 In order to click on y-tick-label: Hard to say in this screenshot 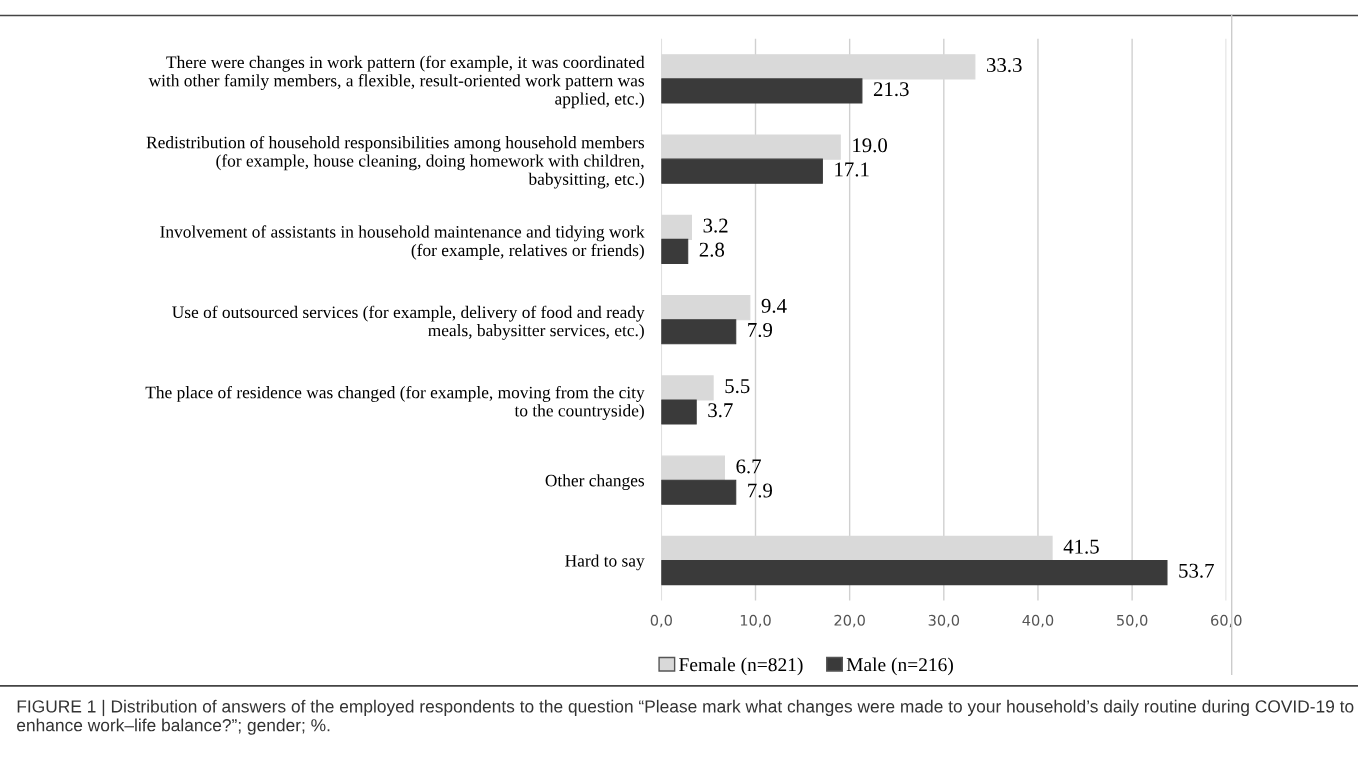, I will do `click(605, 562)`.